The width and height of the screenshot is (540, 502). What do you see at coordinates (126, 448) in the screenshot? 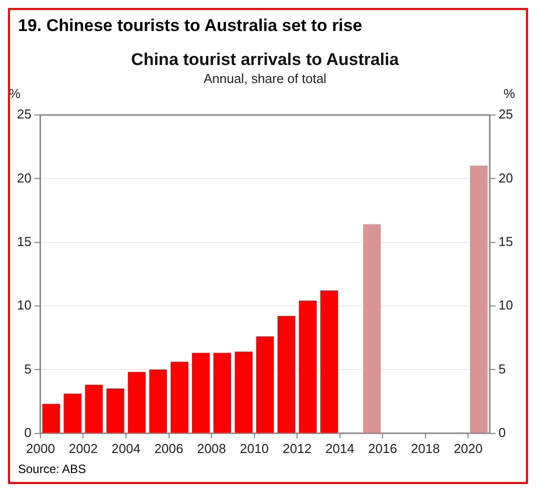
I see `x-tick-label: 2004` at bounding box center [126, 448].